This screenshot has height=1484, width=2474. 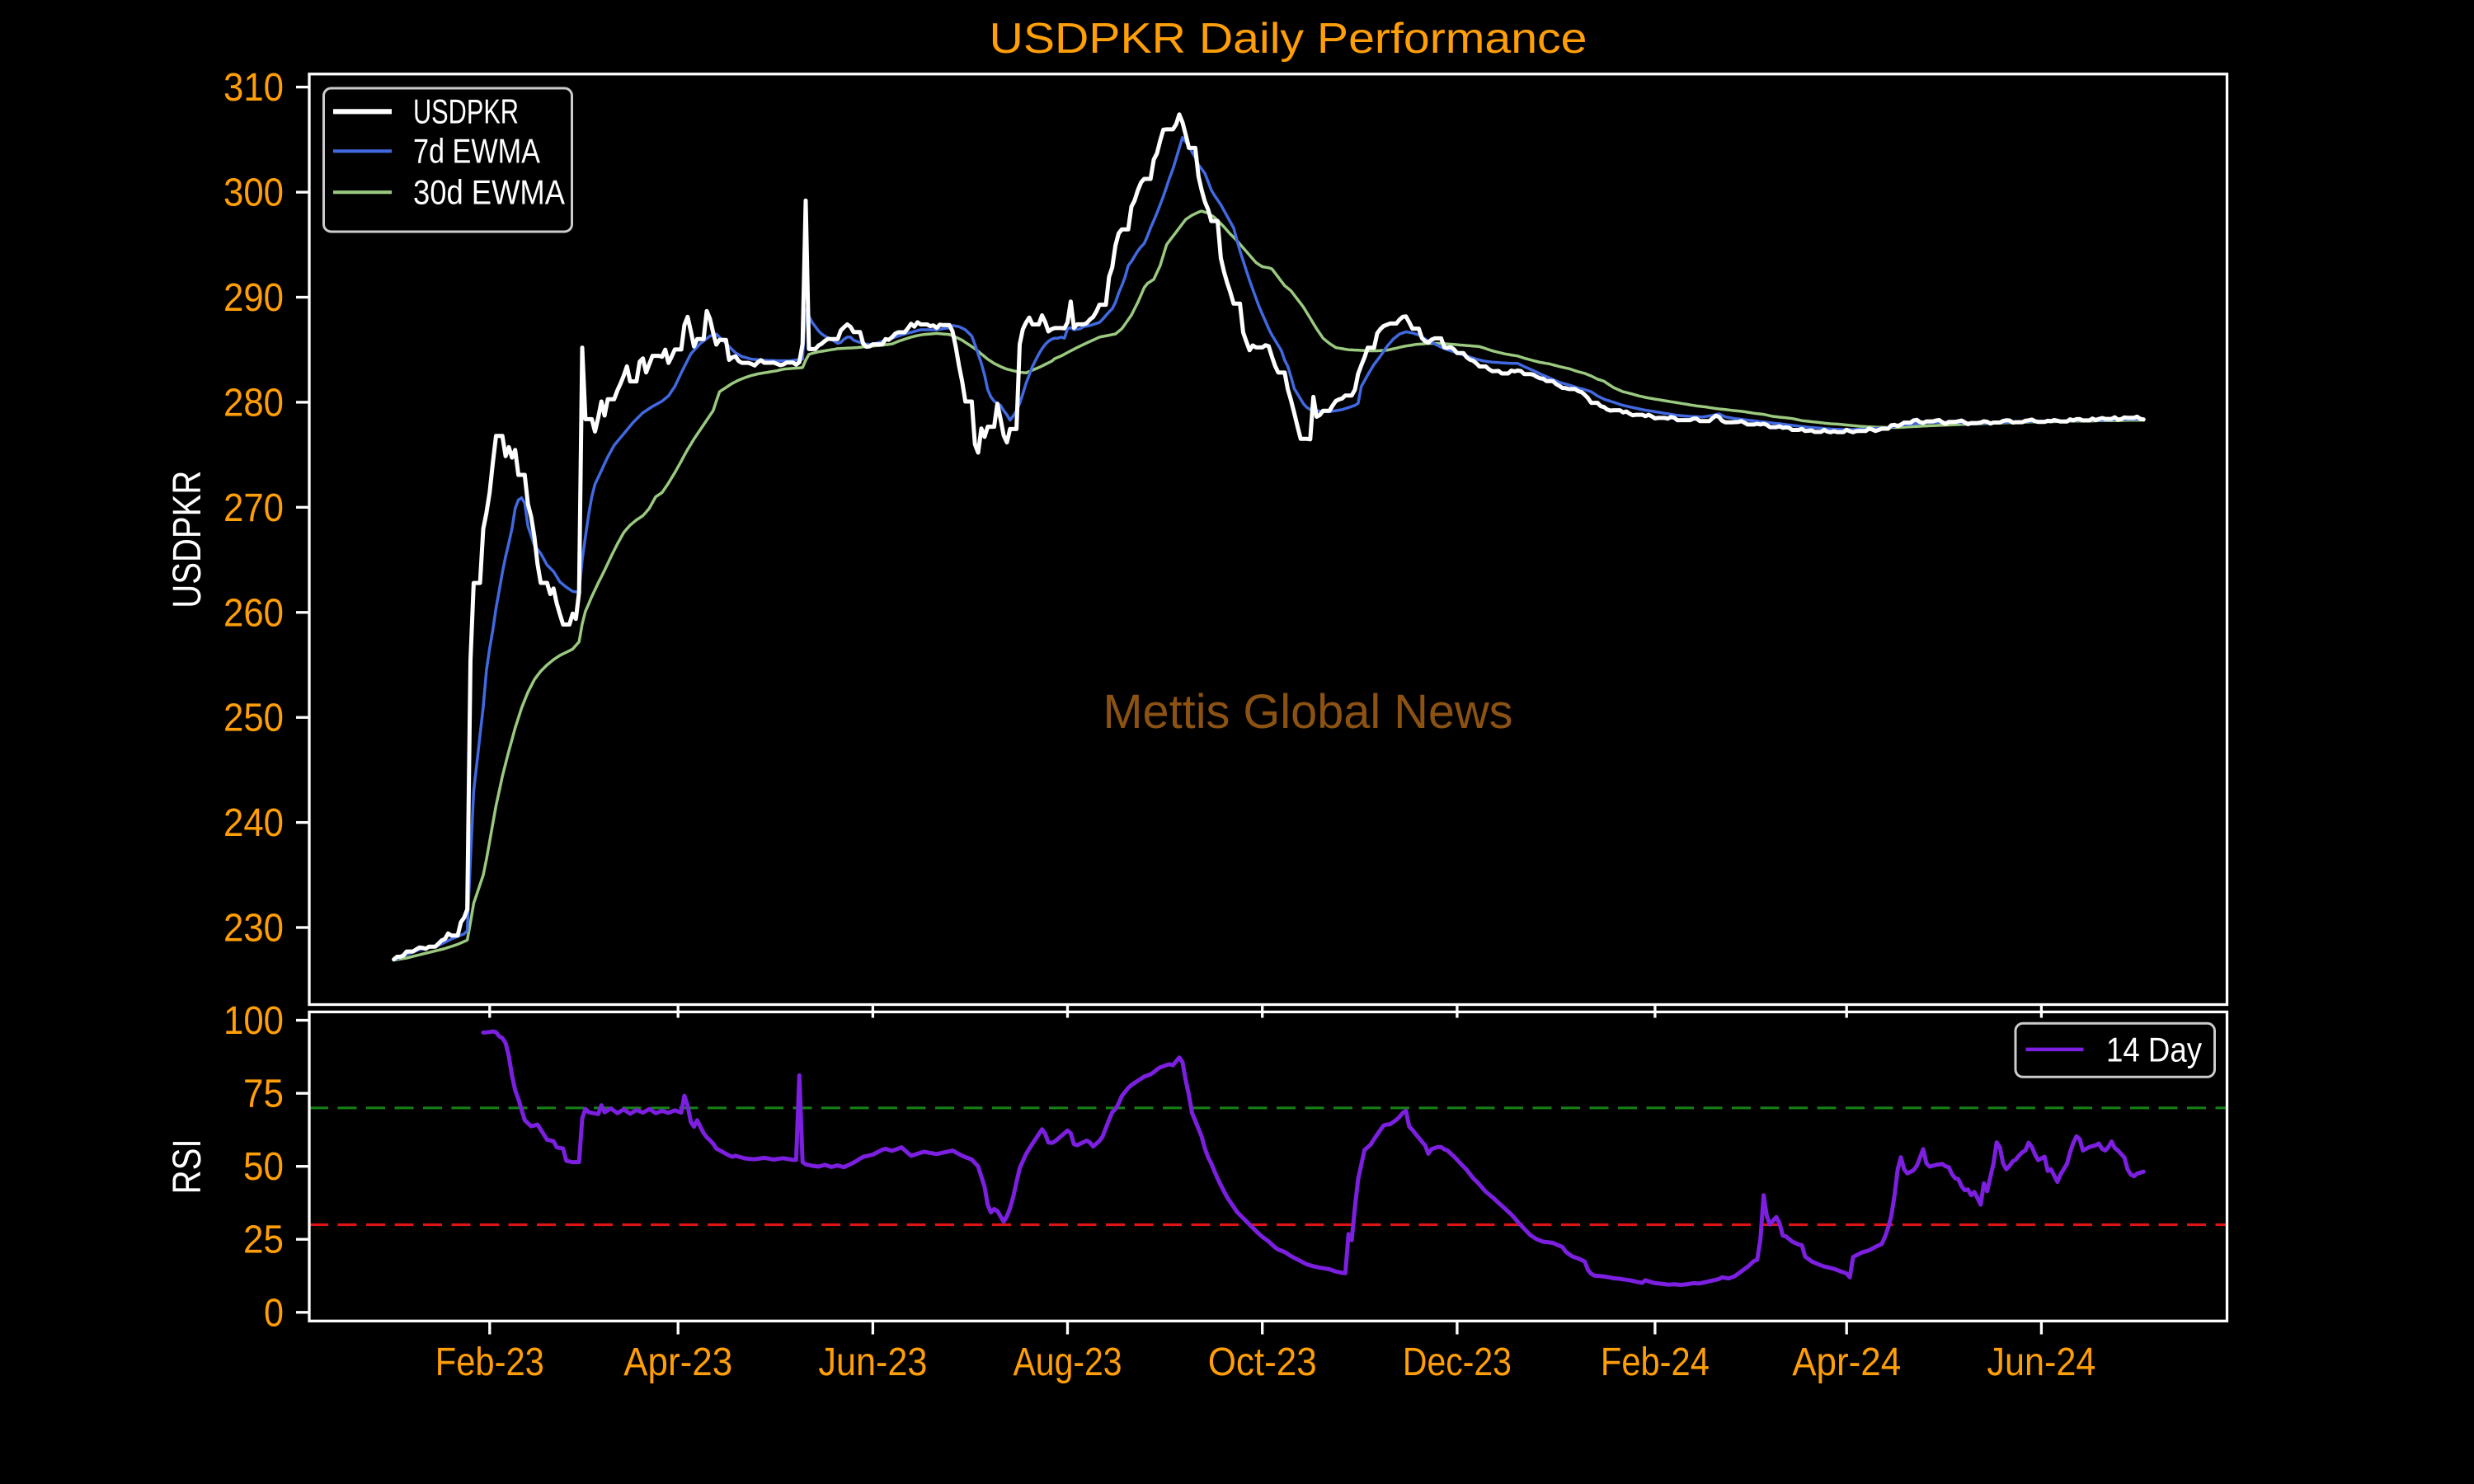 What do you see at coordinates (1655, 1362) in the screenshot?
I see `svg-text: Feb-24` at bounding box center [1655, 1362].